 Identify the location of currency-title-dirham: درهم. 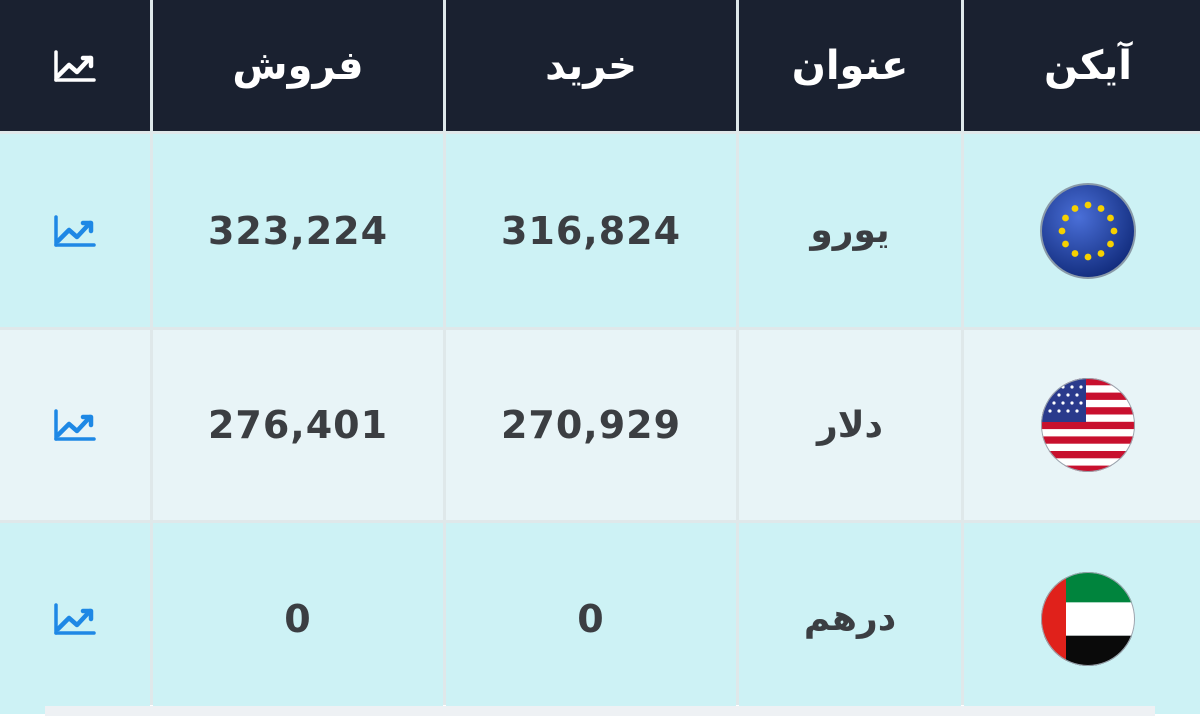
(850, 618).